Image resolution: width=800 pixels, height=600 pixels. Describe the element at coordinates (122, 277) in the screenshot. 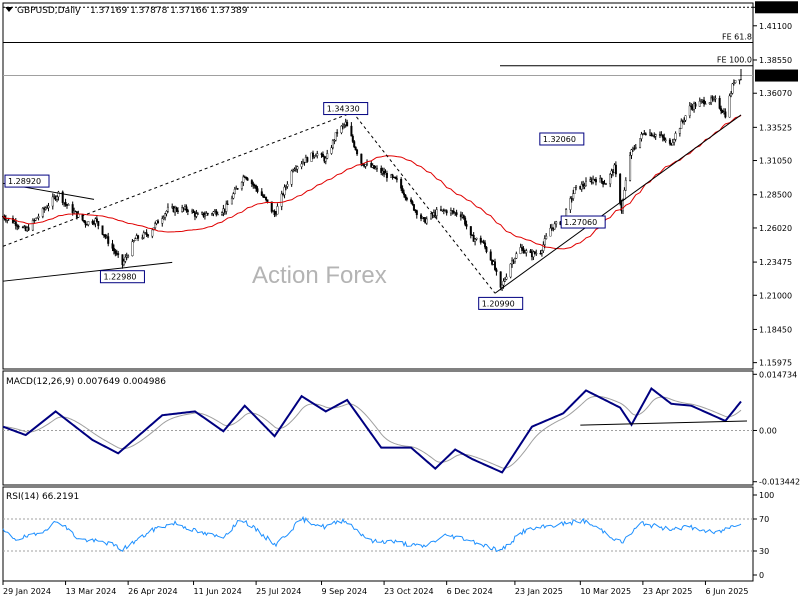

I see `price-label-box` at that location.